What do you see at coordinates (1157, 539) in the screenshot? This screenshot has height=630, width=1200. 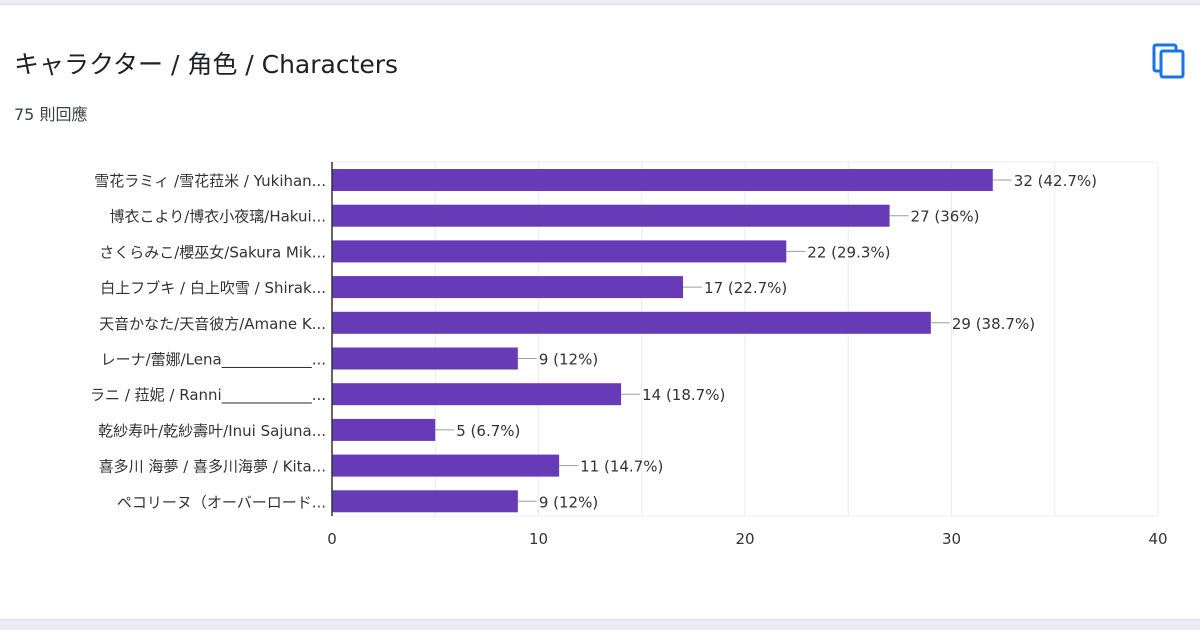 I see `x-tick-label: 40` at bounding box center [1157, 539].